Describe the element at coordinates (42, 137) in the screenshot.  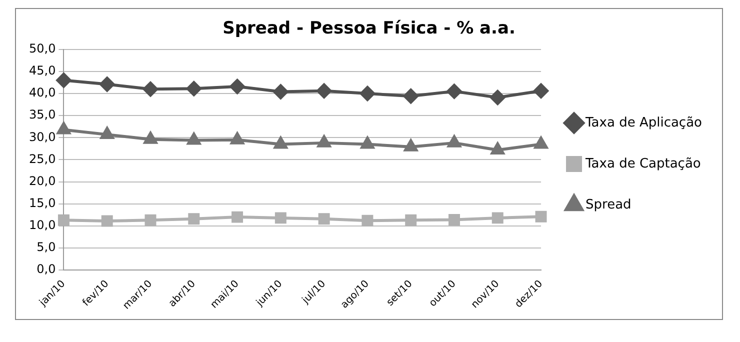
I see `y-tick-label: 30,0` at that location.